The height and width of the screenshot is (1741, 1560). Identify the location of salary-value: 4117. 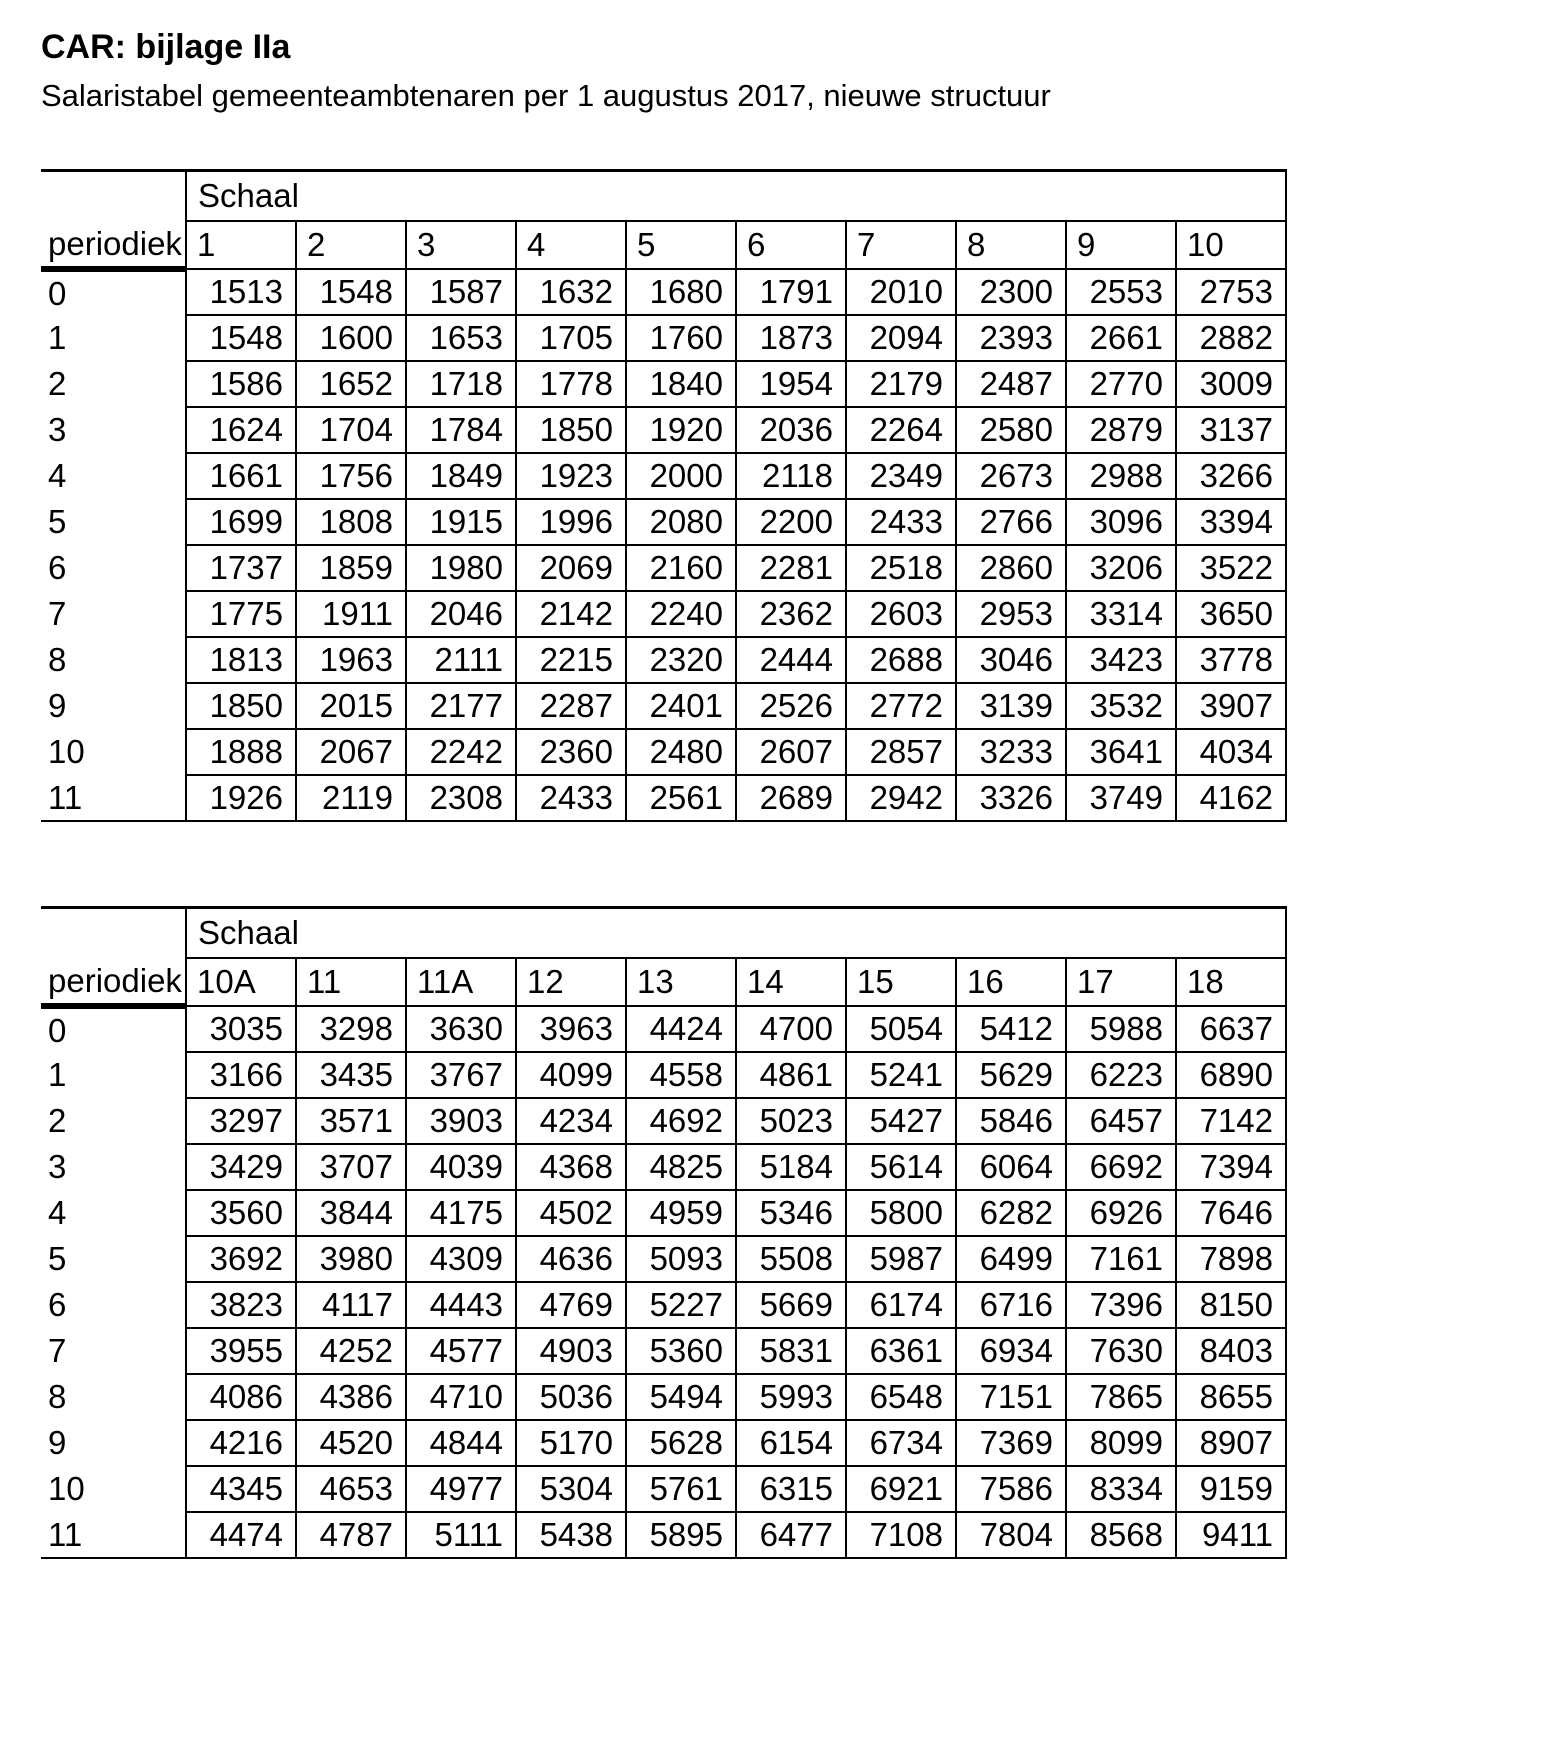
(351, 1305).